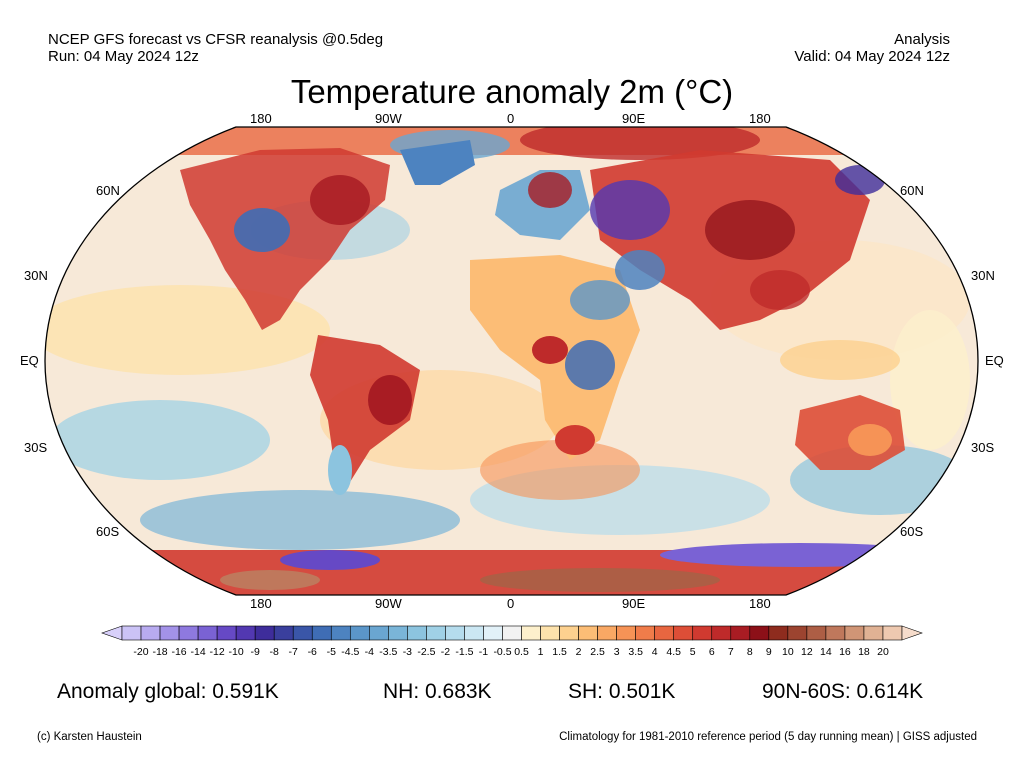 This screenshot has height=768, width=1024. Describe the element at coordinates (578, 652) in the screenshot. I see `colorbar-tick-label: 2` at that location.